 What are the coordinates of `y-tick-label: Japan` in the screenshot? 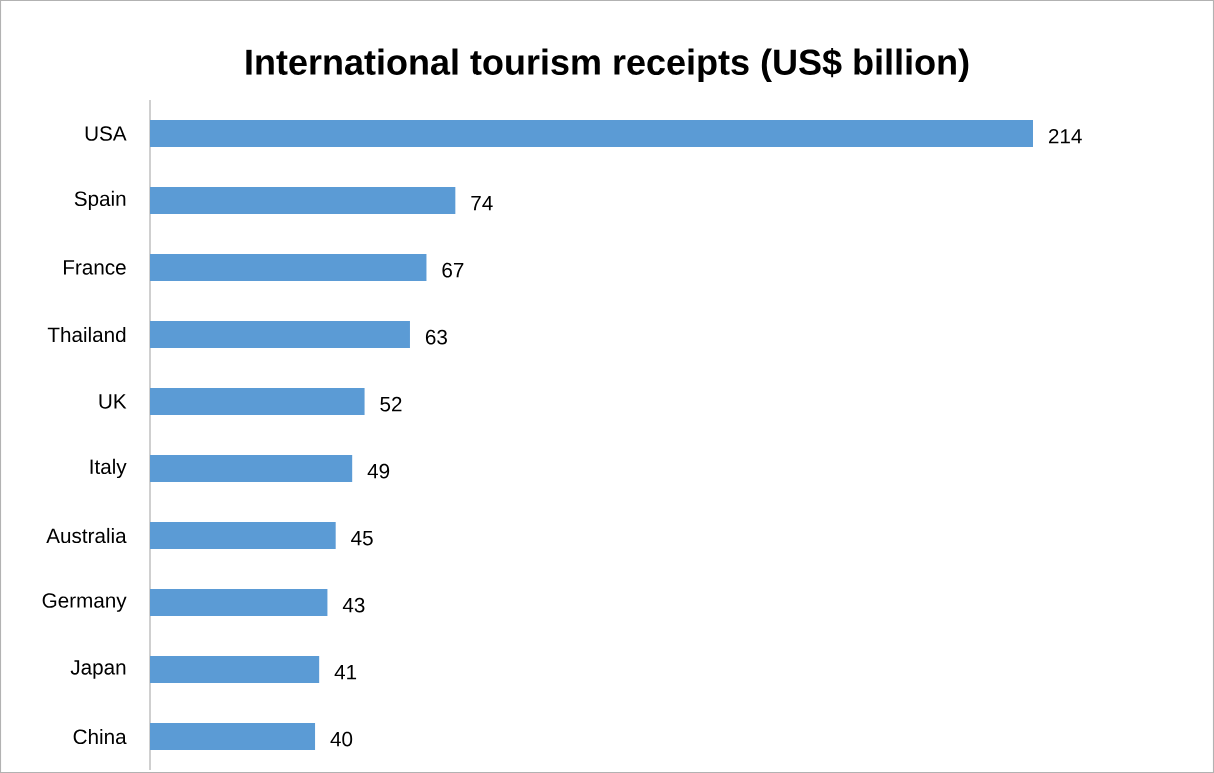 It's located at (98, 669).